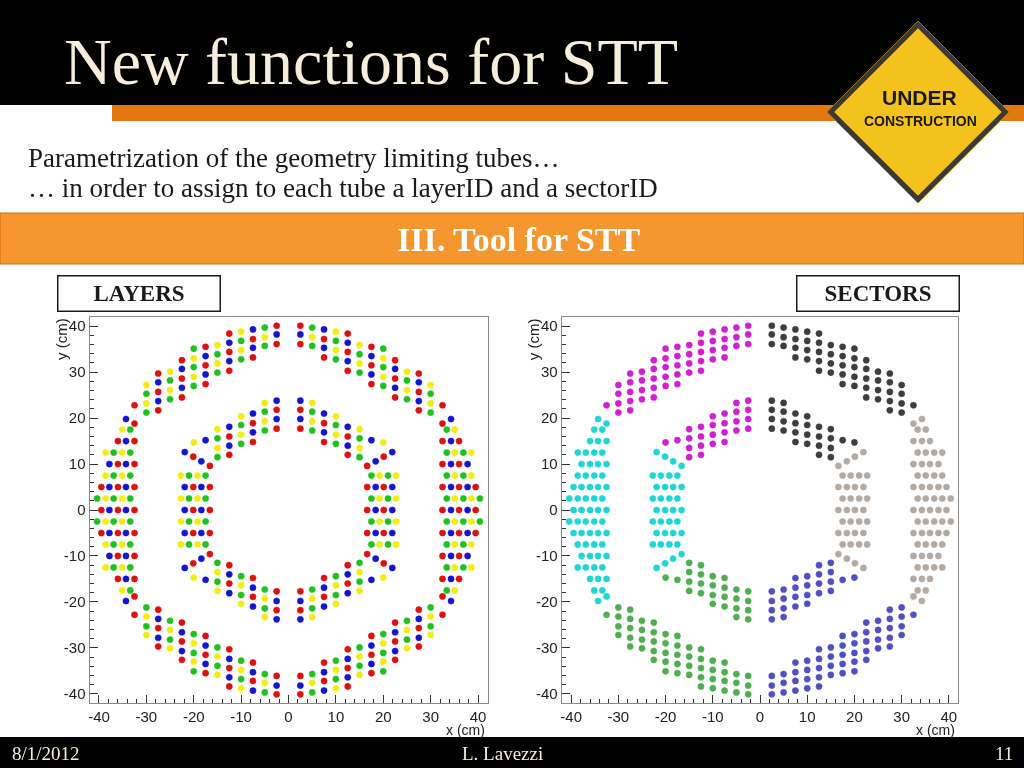 Image resolution: width=1024 pixels, height=768 pixels. Describe the element at coordinates (878, 293) in the screenshot. I see `chart-title: SECTORS` at that location.